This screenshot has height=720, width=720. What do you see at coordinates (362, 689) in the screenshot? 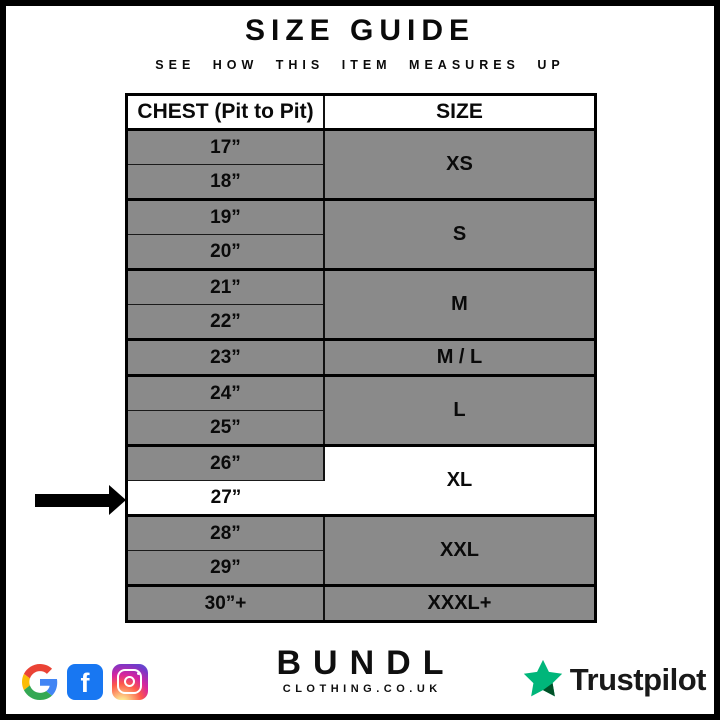
I see `brand-domain: CLOTHING.CO.UK` at bounding box center [362, 689].